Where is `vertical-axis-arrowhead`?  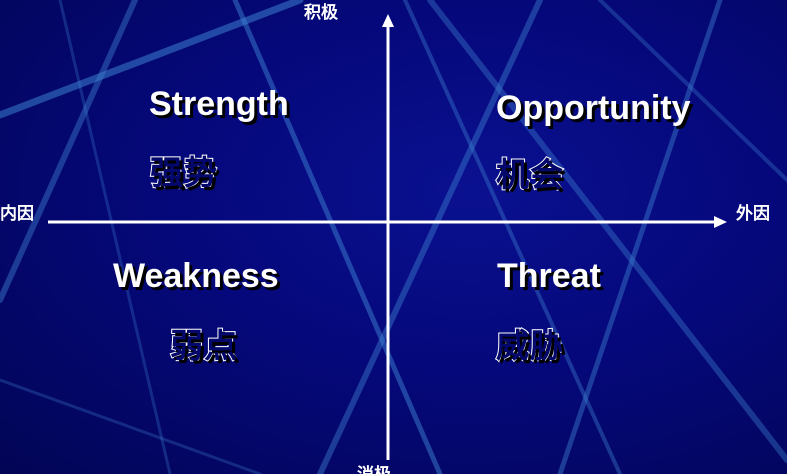
vertical-axis-arrowhead is located at coordinates (388, 20).